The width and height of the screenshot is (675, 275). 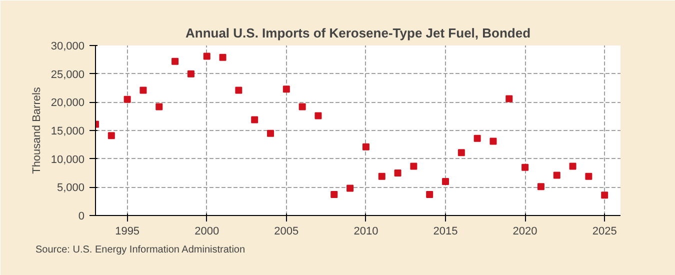 What do you see at coordinates (141, 250) in the screenshot?
I see `source-note: Source: U.S. Energy Information Administration` at bounding box center [141, 250].